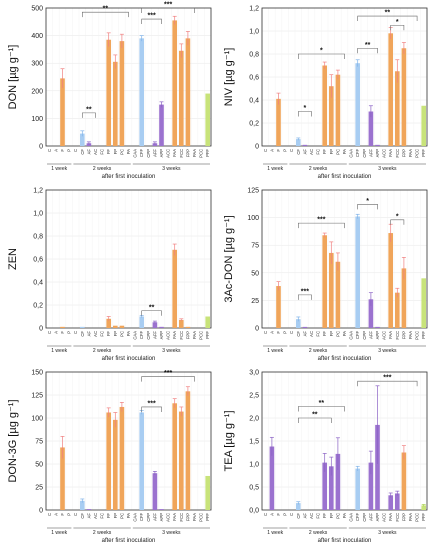 The image size is (445, 550). Describe the element at coordinates (417, 335) in the screenshot. I see `category-label: PCC` at that location.